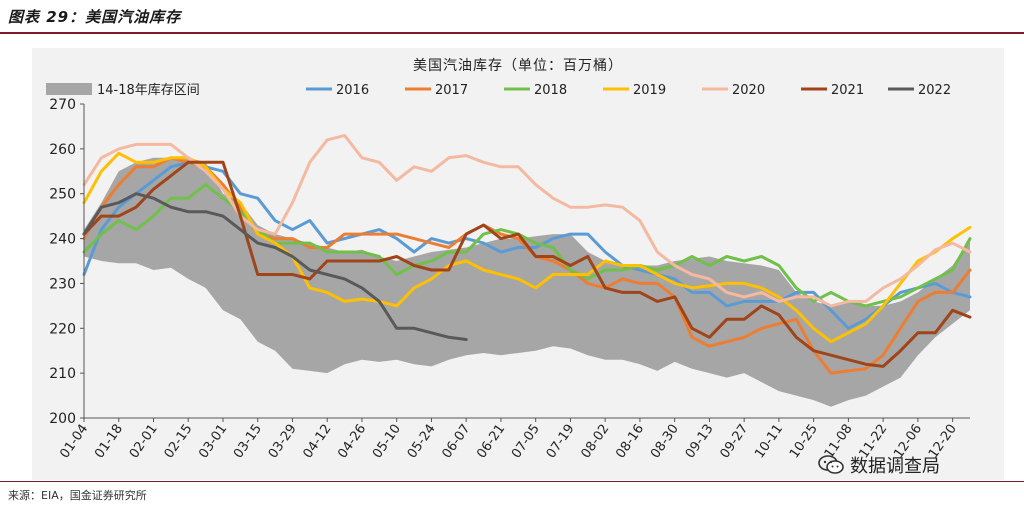 Image resolution: width=1024 pixels, height=517 pixels. I want to click on y-tick-label: 220, so click(62, 329).